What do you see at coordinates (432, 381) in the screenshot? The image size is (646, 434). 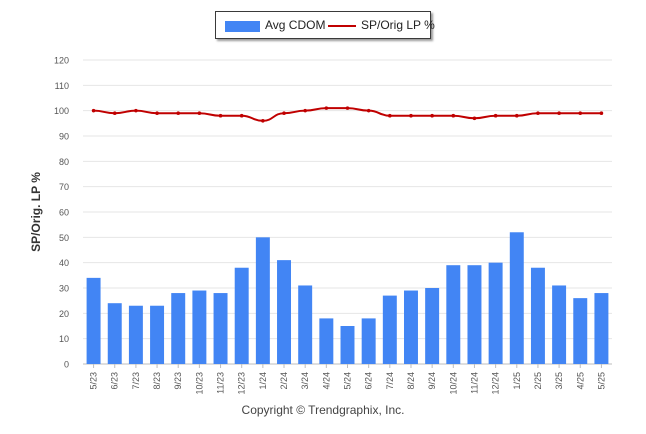 I see `x-tick-label: 9/24` at bounding box center [432, 381].